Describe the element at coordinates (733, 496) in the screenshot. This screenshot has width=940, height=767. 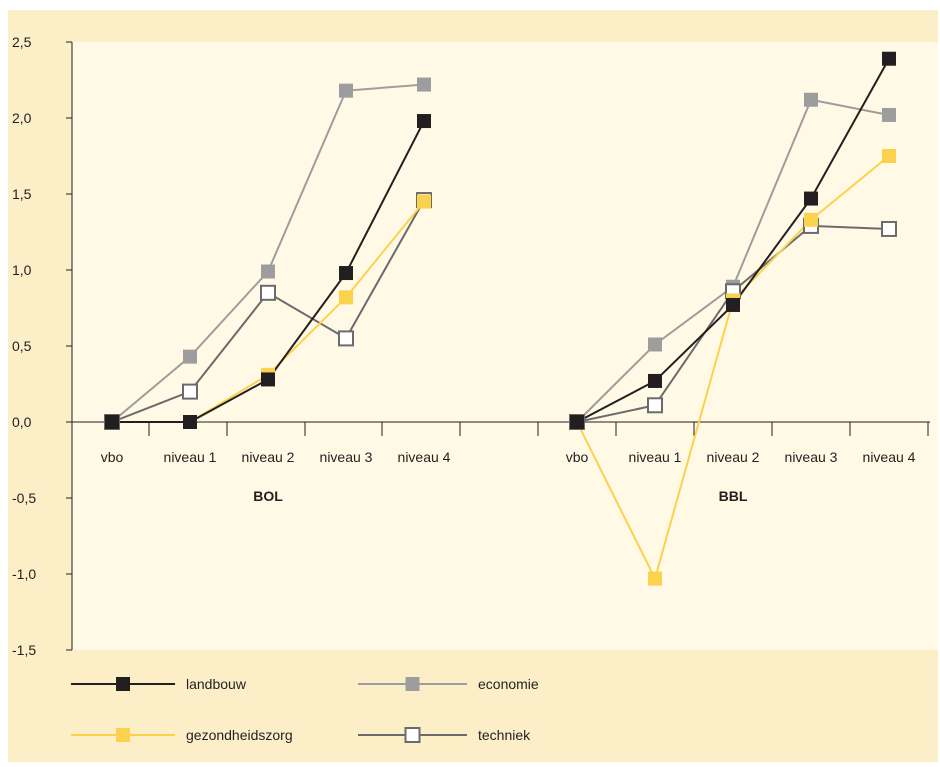
I see `panel-title: BBL` at that location.